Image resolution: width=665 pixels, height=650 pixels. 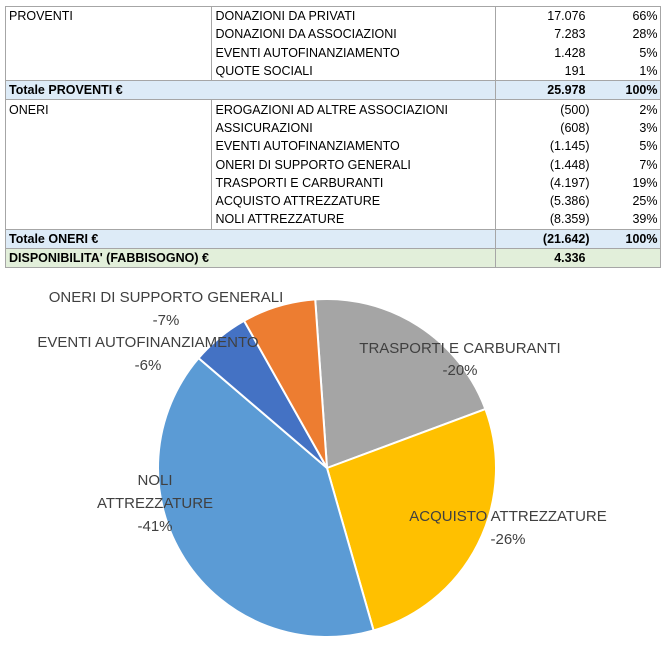 What do you see at coordinates (108, 238) in the screenshot?
I see `total-label: Totale ONERI €` at bounding box center [108, 238].